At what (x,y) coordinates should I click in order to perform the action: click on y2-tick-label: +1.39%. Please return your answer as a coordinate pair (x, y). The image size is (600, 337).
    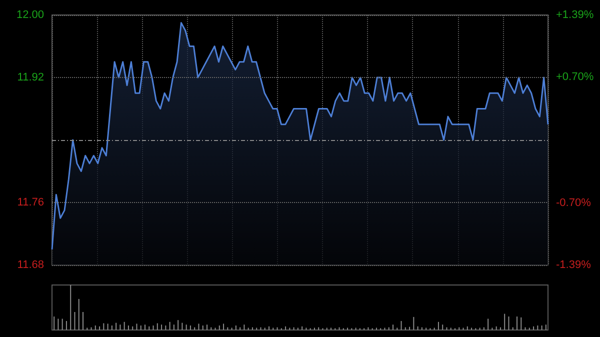
    Looking at the image, I should click on (575, 15).